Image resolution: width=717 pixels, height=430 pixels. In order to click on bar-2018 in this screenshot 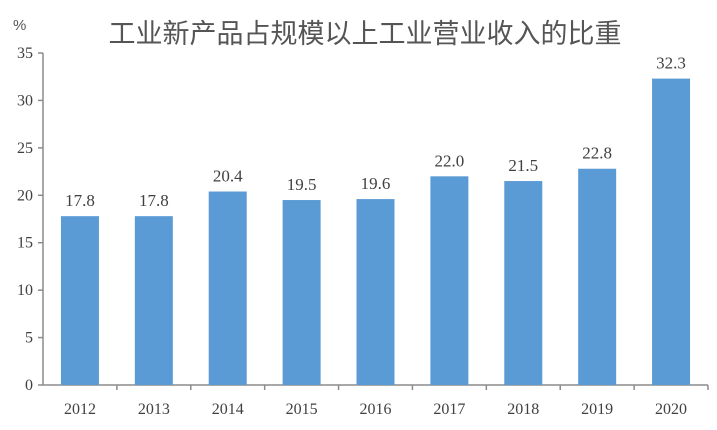, I will do `click(523, 283)`.